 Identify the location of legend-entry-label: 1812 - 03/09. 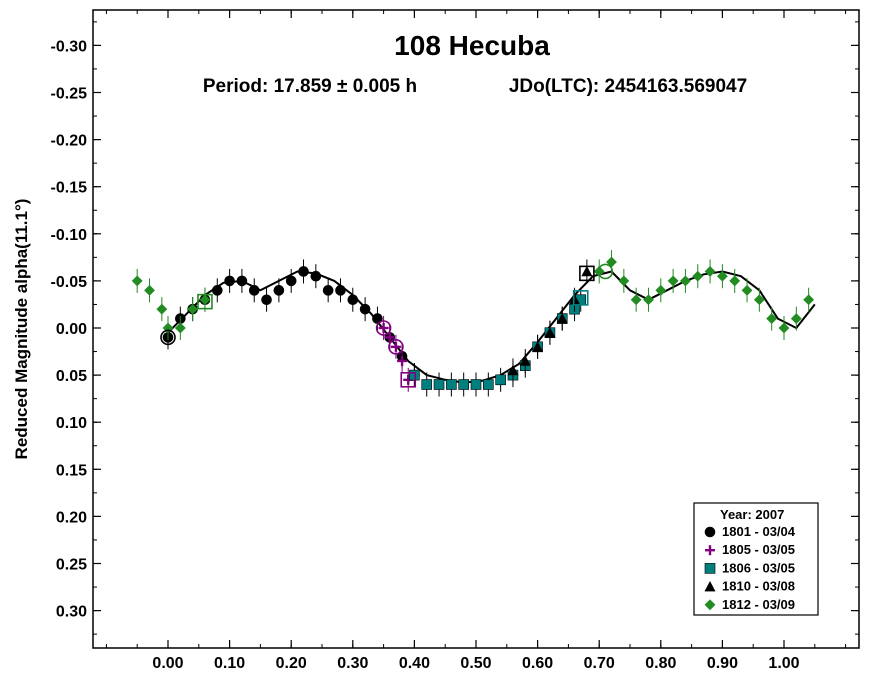
(758, 604).